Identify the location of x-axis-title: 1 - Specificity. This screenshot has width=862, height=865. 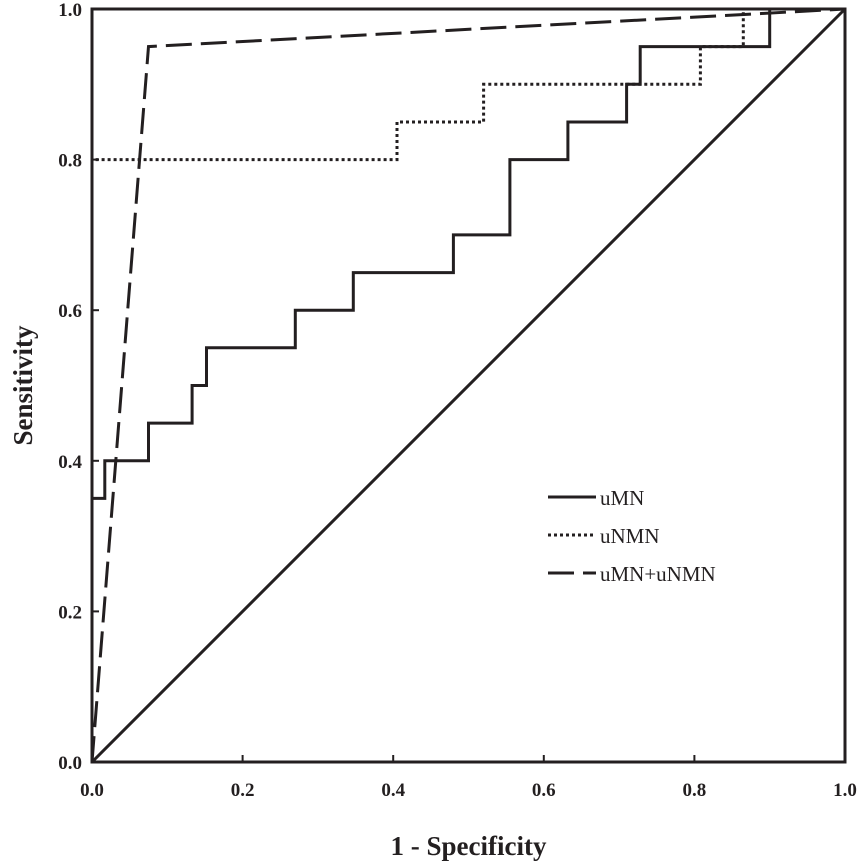
(469, 846).